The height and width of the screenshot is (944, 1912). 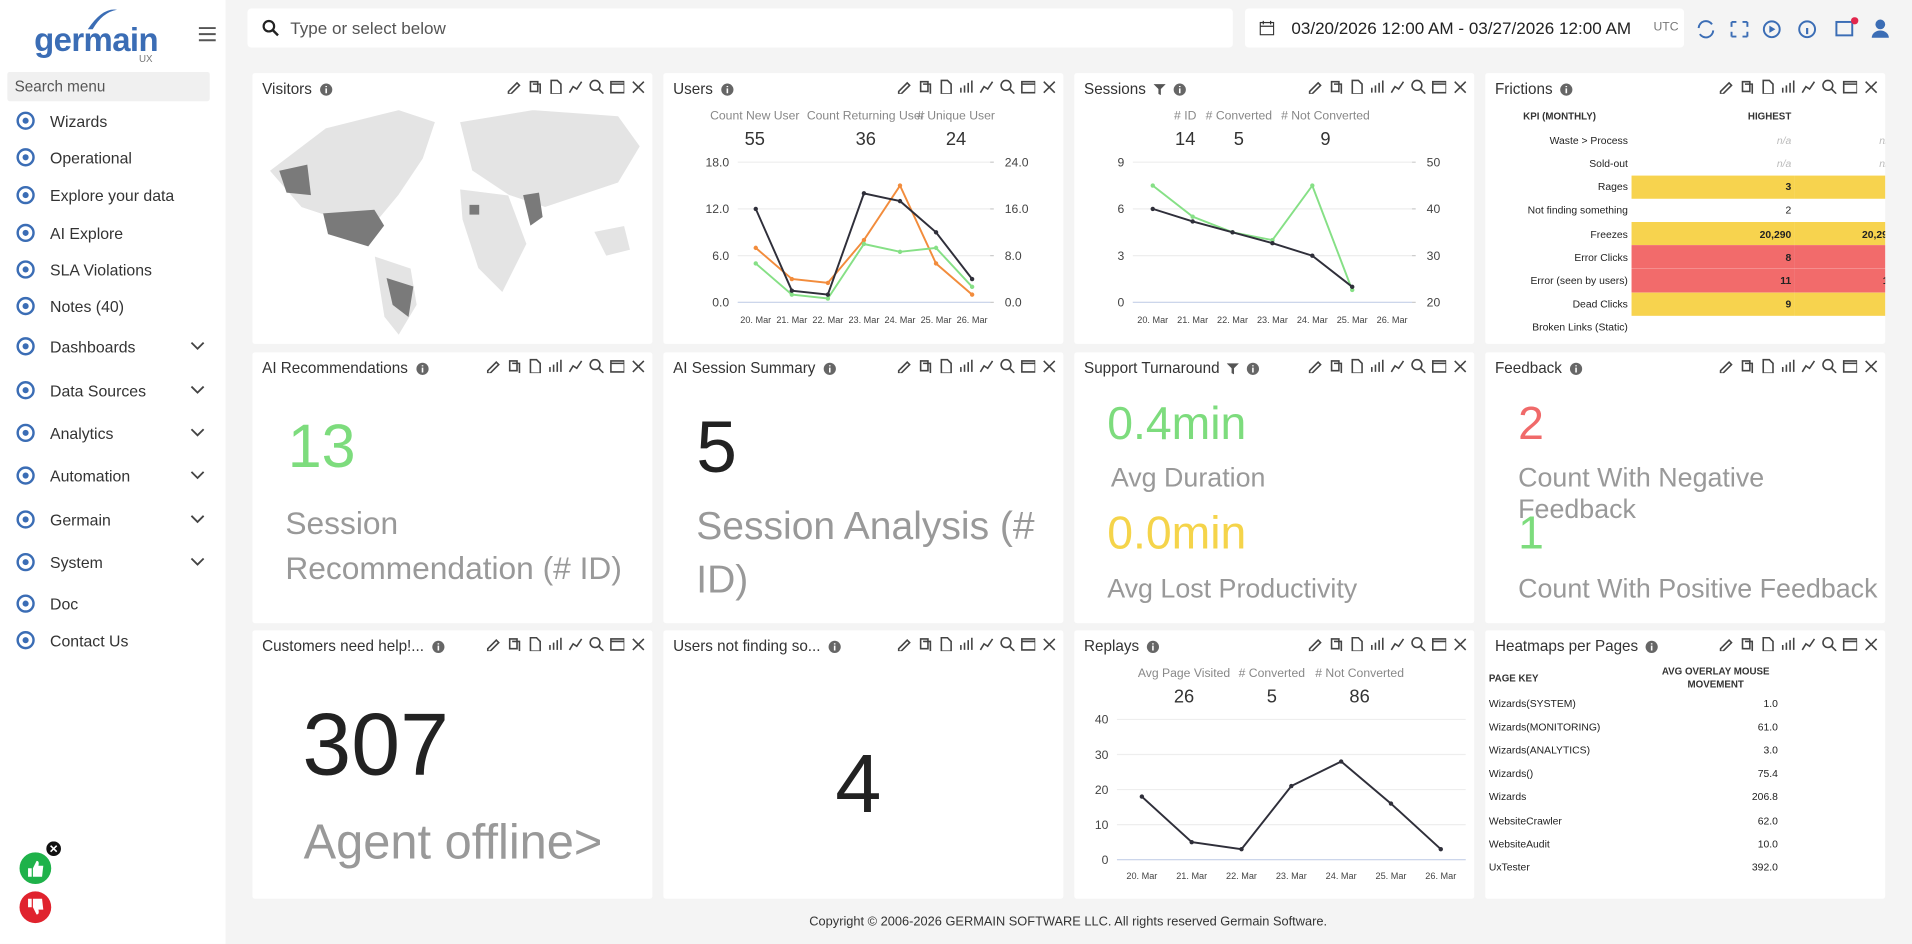 What do you see at coordinates (112, 196) in the screenshot?
I see `menu-item: Explore your data` at bounding box center [112, 196].